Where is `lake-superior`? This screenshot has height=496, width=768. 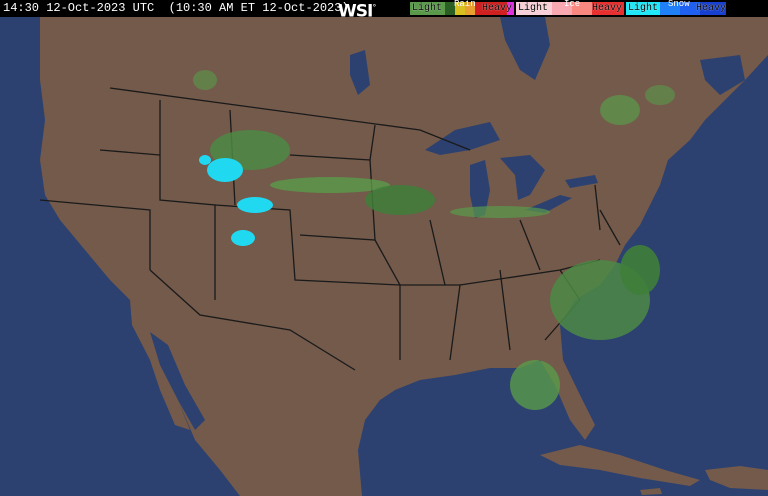
lake-superior is located at coordinates (462, 138).